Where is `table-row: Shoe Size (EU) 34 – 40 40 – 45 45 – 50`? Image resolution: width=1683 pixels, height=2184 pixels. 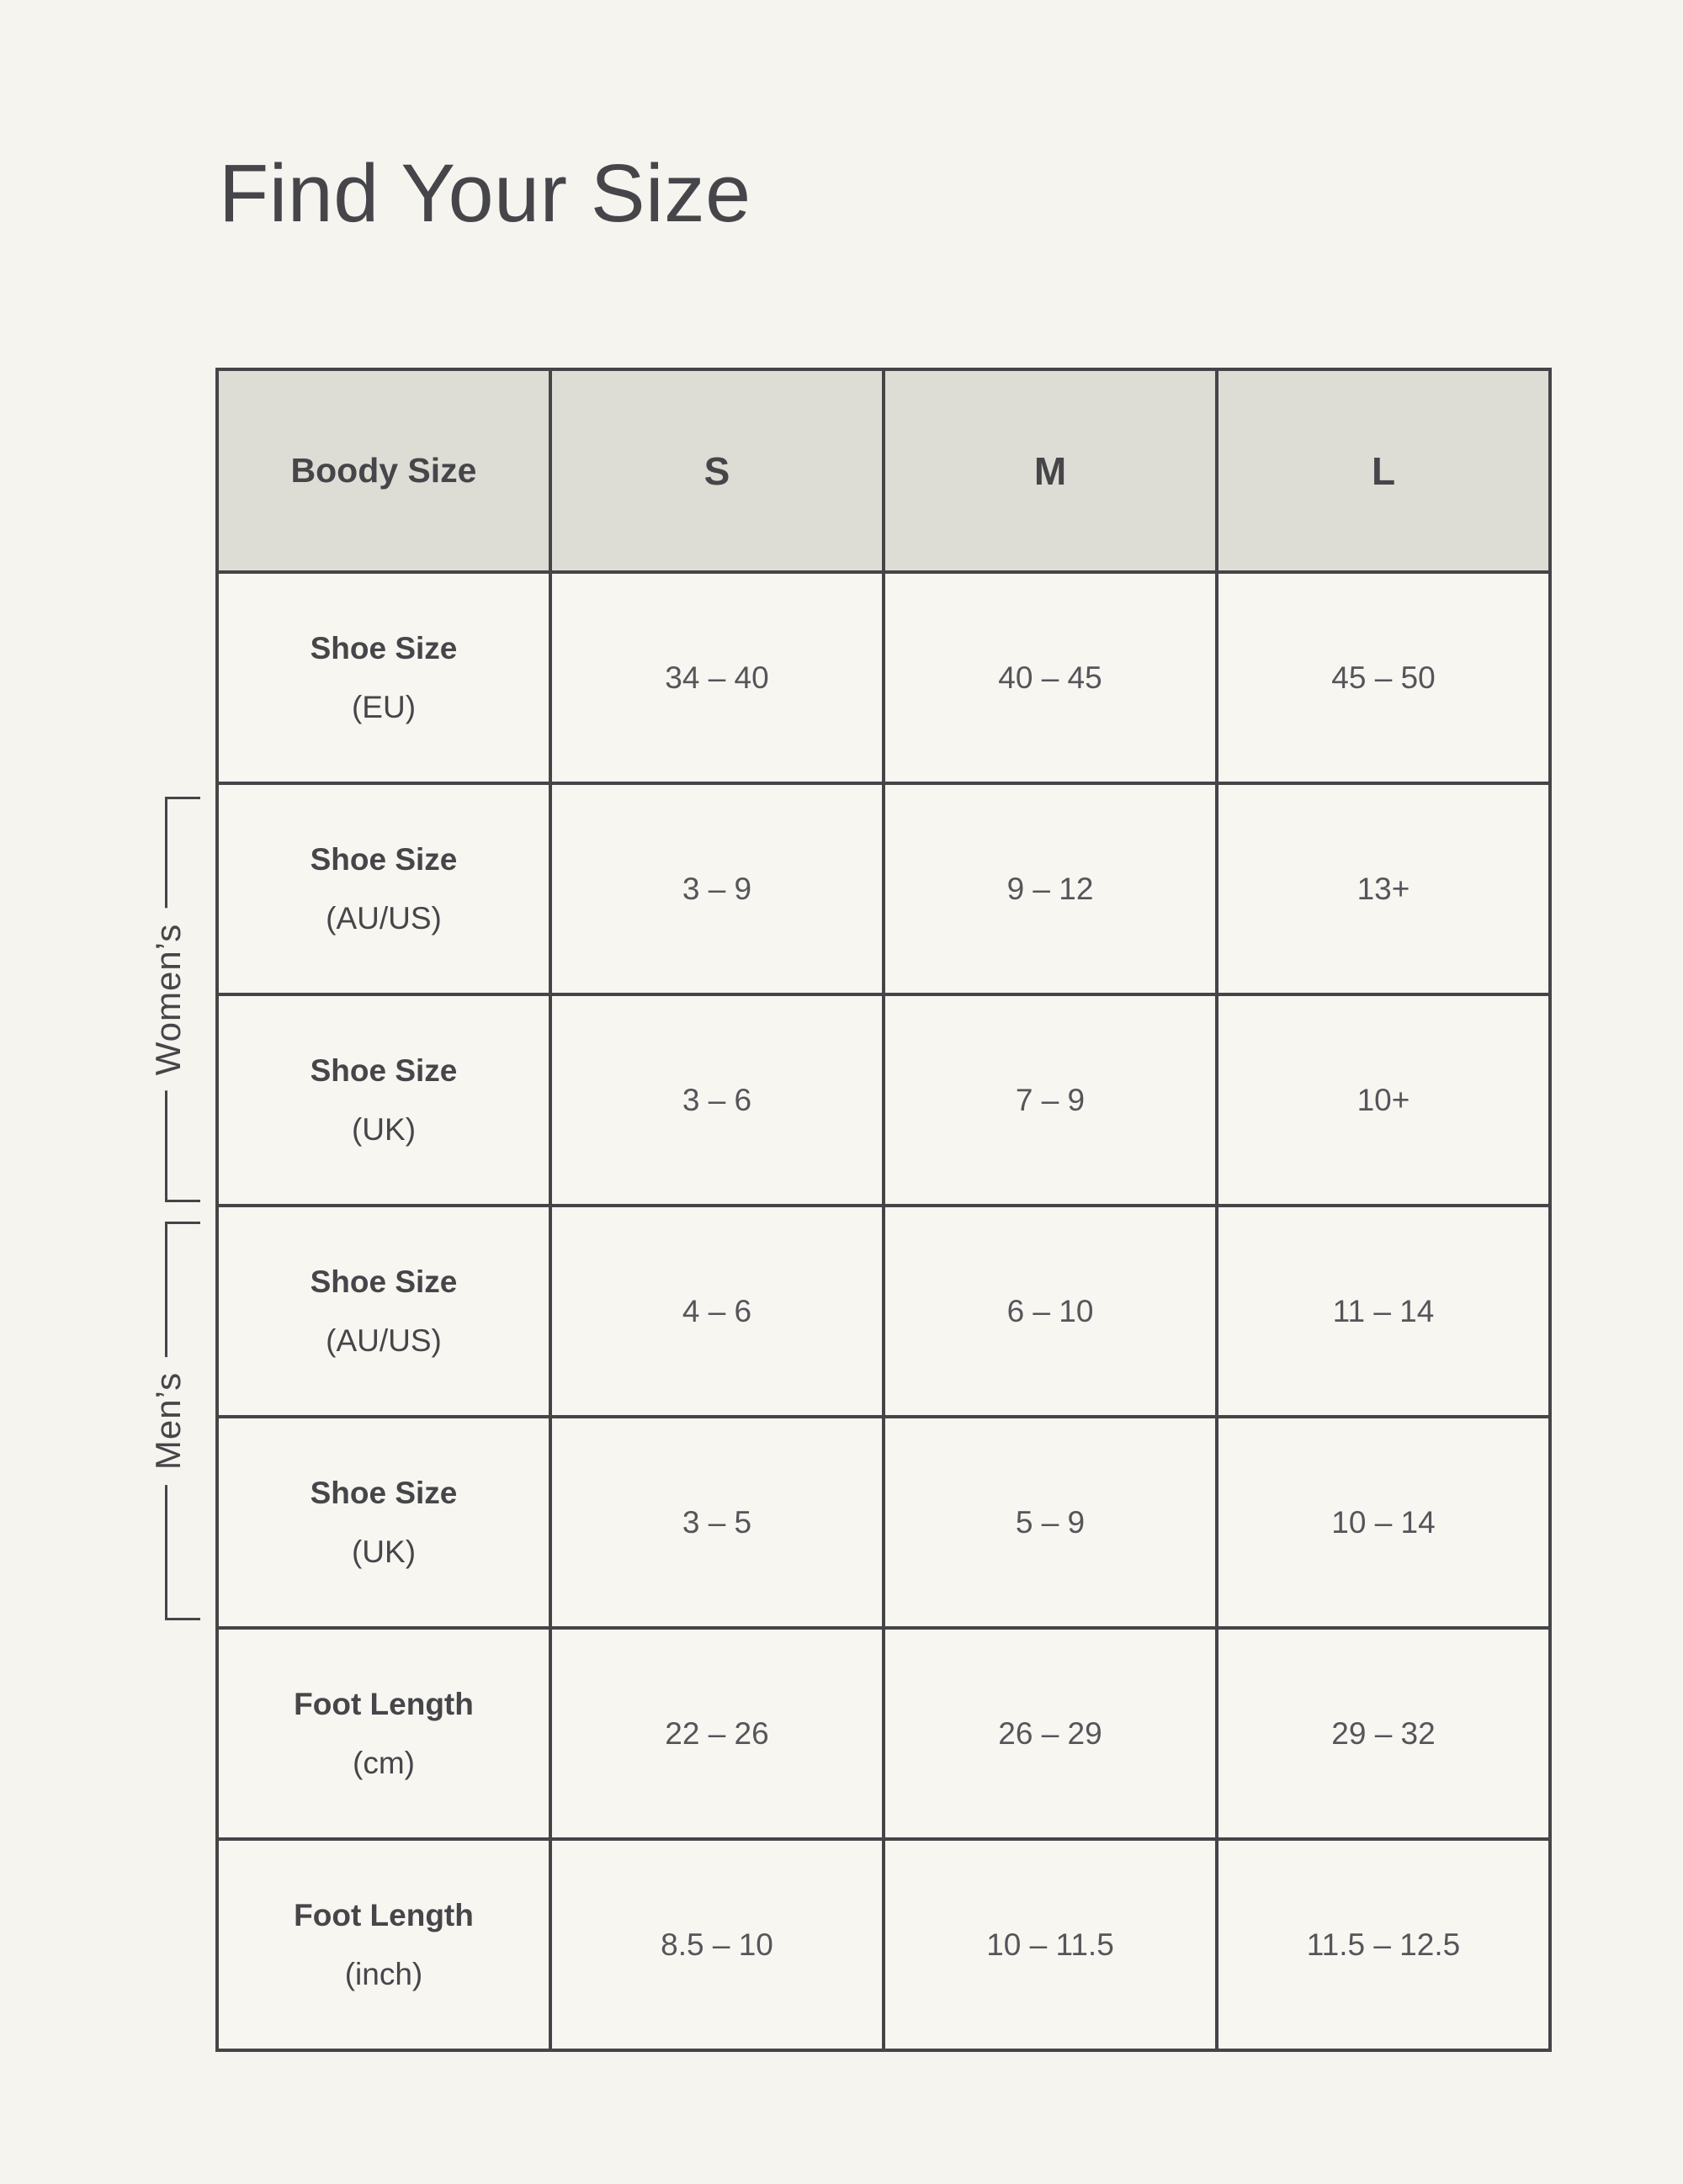 table-row: Shoe Size (EU) 34 – 40 40 – 45 45 – 50 is located at coordinates (884, 677).